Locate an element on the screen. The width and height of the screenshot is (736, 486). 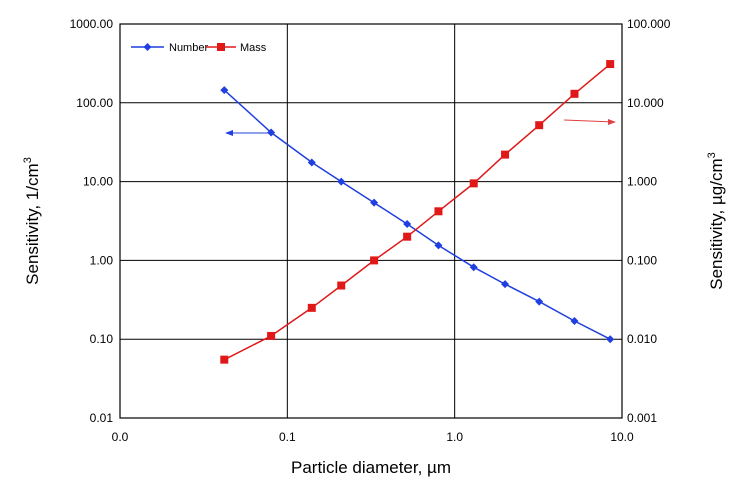
y-right-tick-label: 0.100 is located at coordinates (642, 260).